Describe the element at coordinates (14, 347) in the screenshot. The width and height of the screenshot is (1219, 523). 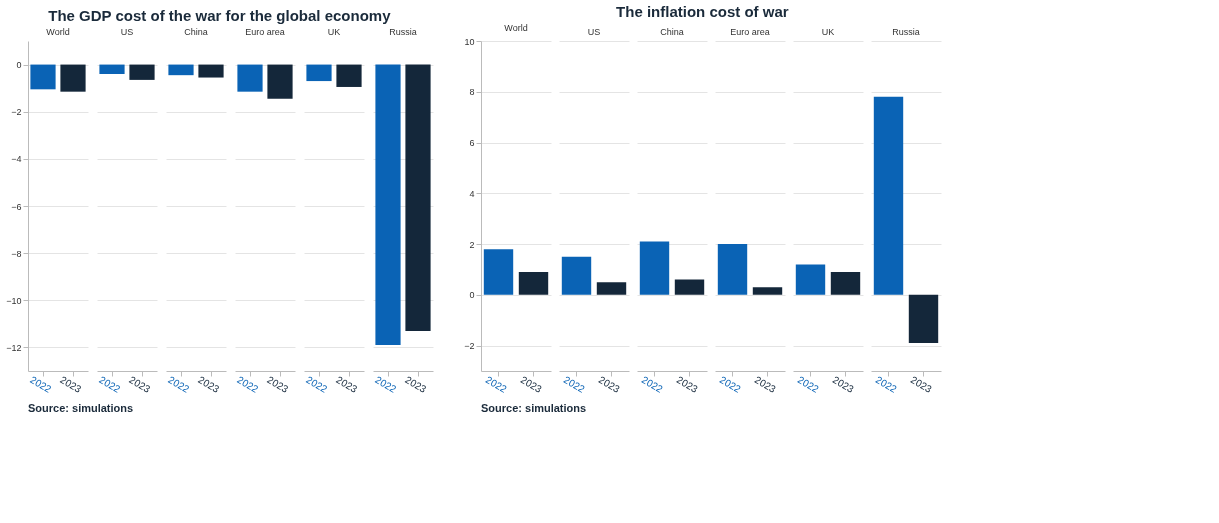
I see `y-tick-label: −12` at that location.